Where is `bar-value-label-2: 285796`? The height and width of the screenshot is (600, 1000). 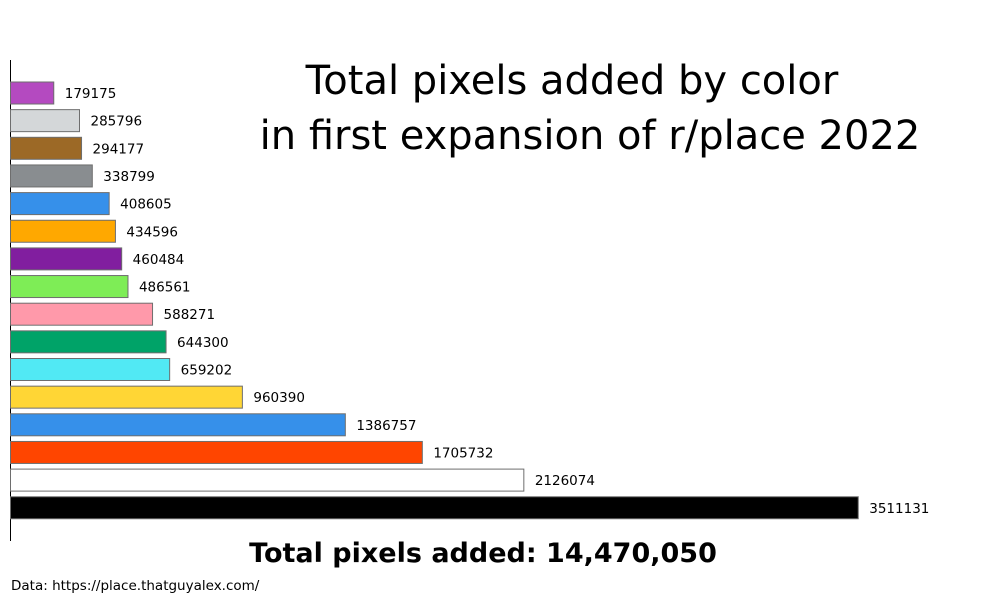 bar-value-label-2: 285796 is located at coordinates (117, 122).